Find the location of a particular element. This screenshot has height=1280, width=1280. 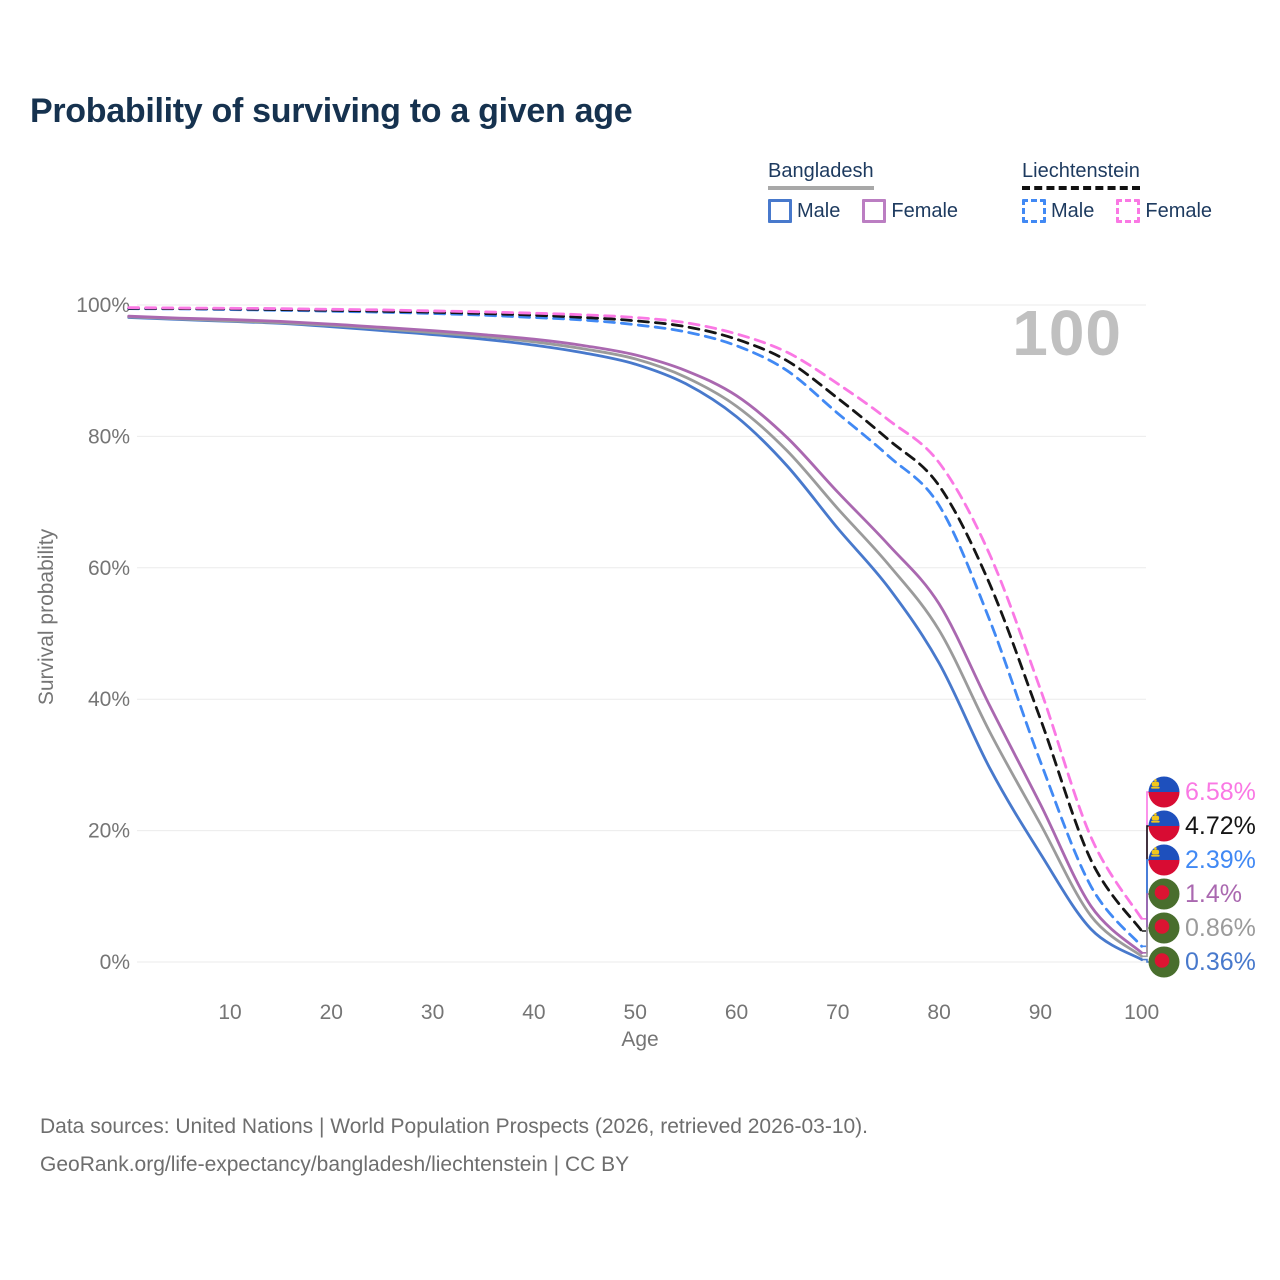

page-title: Probability of surviving to a given age is located at coordinates (331, 111).